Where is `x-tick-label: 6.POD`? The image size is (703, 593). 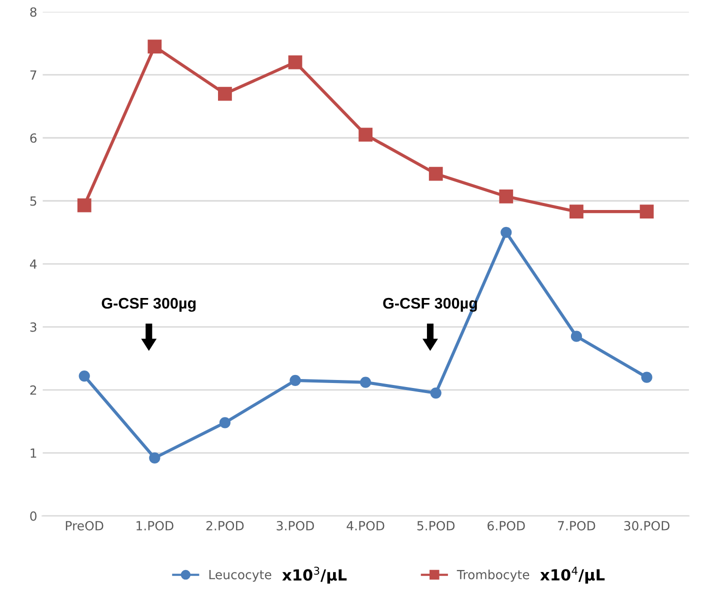 x-tick-label: 6.POD is located at coordinates (506, 525).